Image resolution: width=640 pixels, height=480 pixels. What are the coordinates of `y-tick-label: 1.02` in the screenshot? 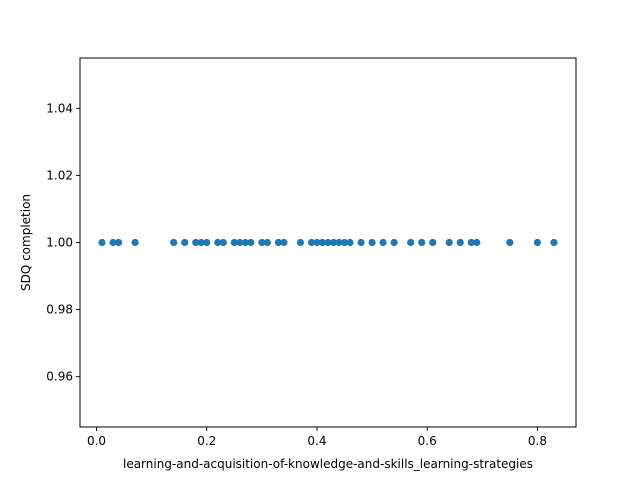 It's located at (59, 175).